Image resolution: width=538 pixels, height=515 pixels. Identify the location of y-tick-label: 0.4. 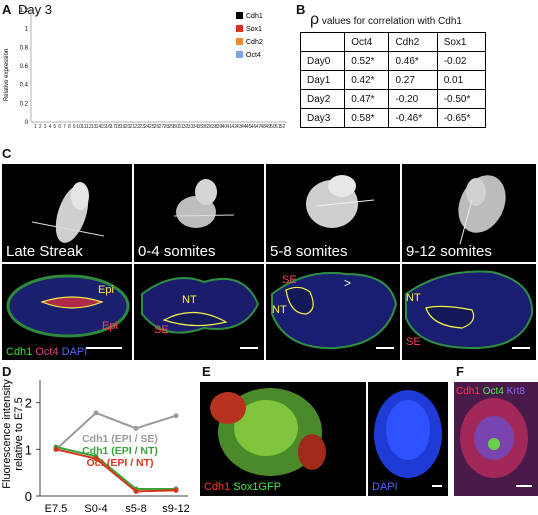
(24, 86).